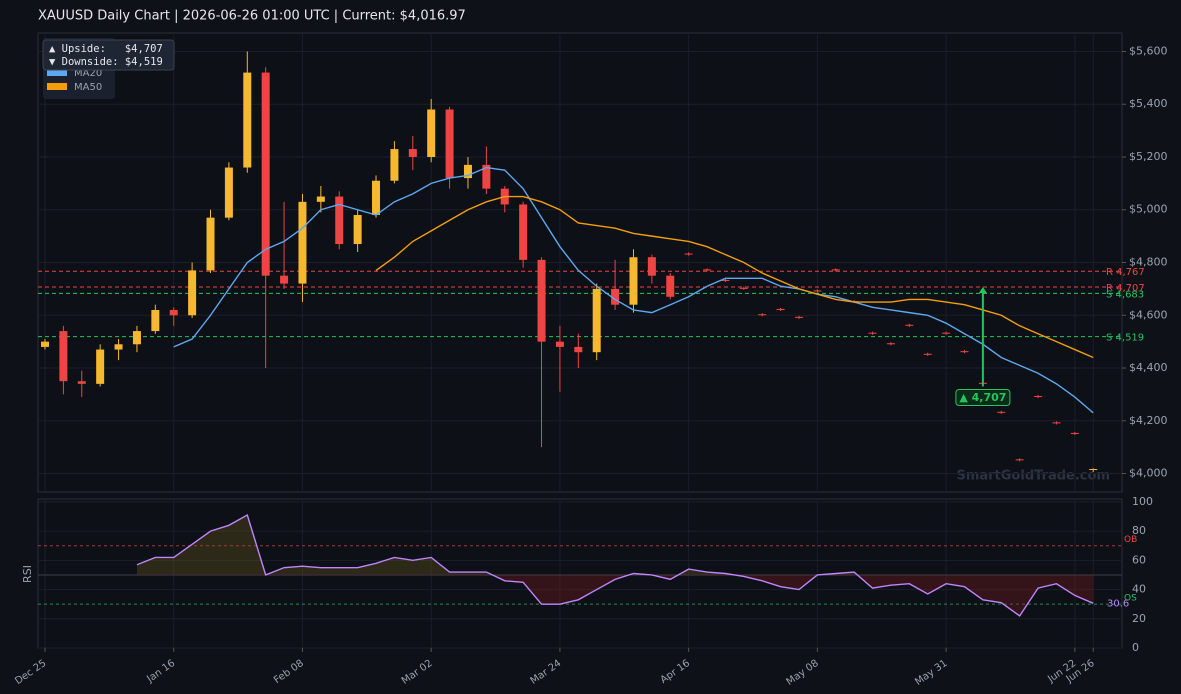 This screenshot has width=1181, height=694. Describe the element at coordinates (88, 87) in the screenshot. I see `legend-label: MA50` at that location.